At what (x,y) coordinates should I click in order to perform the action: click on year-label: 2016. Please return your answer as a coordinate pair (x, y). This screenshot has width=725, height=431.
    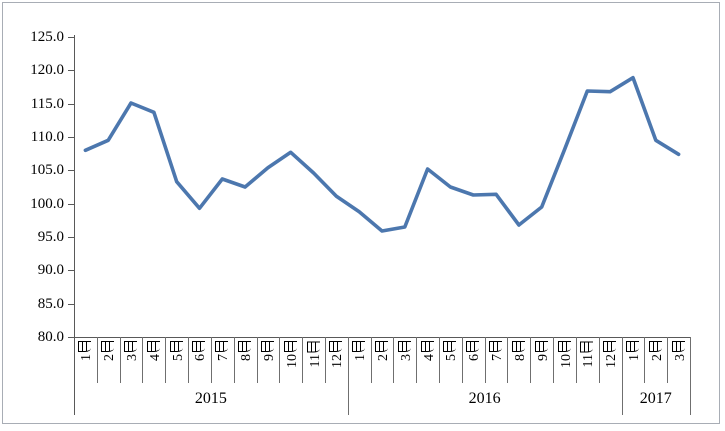
    Looking at the image, I should click on (484, 398).